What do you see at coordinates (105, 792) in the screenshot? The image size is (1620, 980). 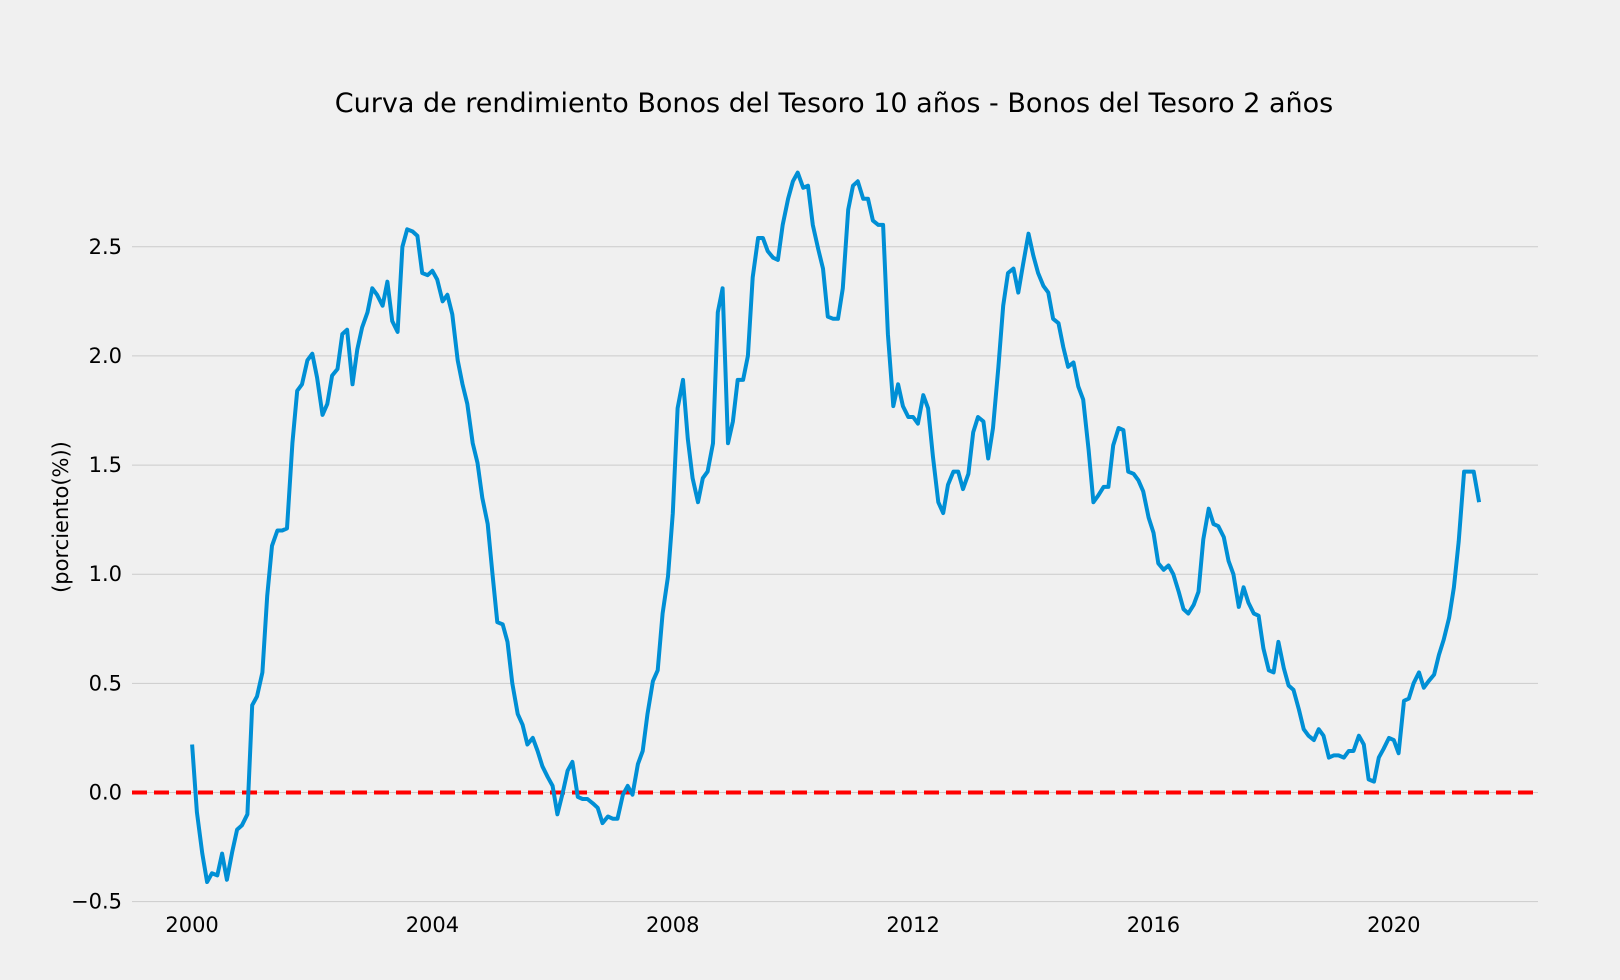 I see `y-tick-label: 0.0` at bounding box center [105, 792].